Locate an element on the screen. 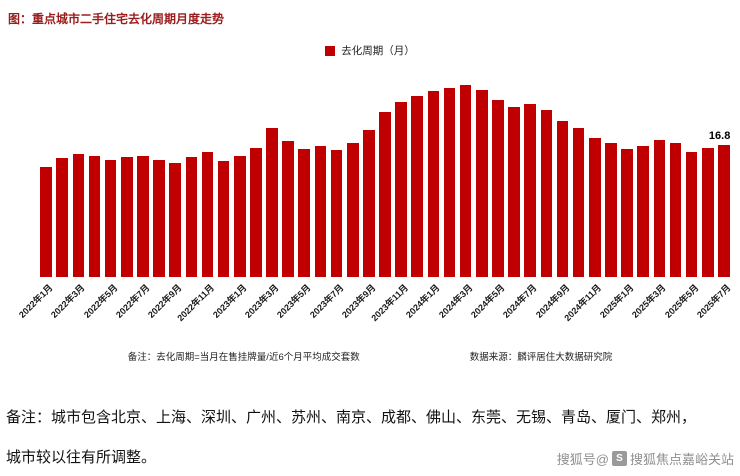  chart-legend: 去化周期（月） is located at coordinates (370, 50).